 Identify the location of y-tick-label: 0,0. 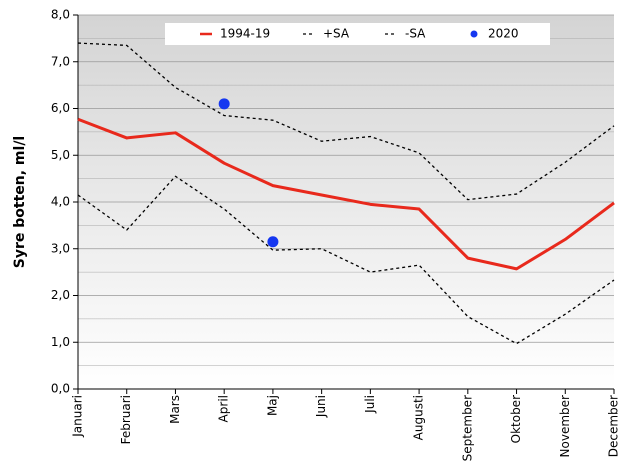
(60, 389).